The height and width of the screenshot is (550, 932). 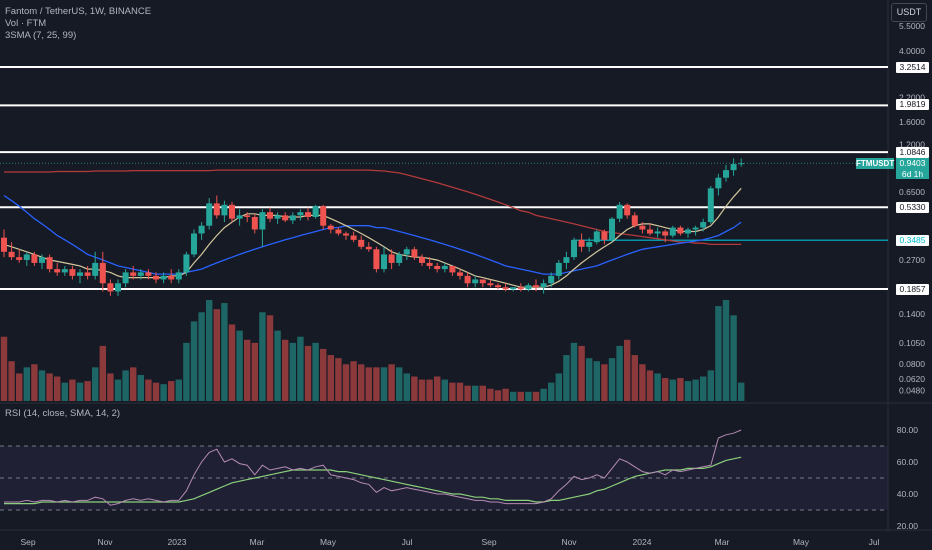 What do you see at coordinates (372, 350) in the screenshot?
I see `volume-bars` at bounding box center [372, 350].